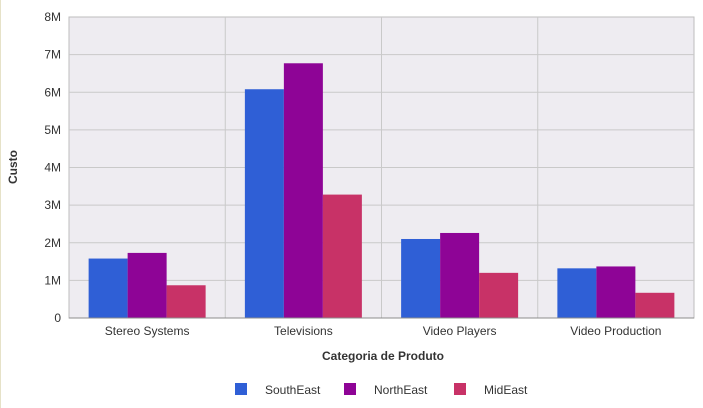 The width and height of the screenshot is (703, 408). Describe the element at coordinates (616, 292) in the screenshot. I see `bar-northeast-video-production` at that location.